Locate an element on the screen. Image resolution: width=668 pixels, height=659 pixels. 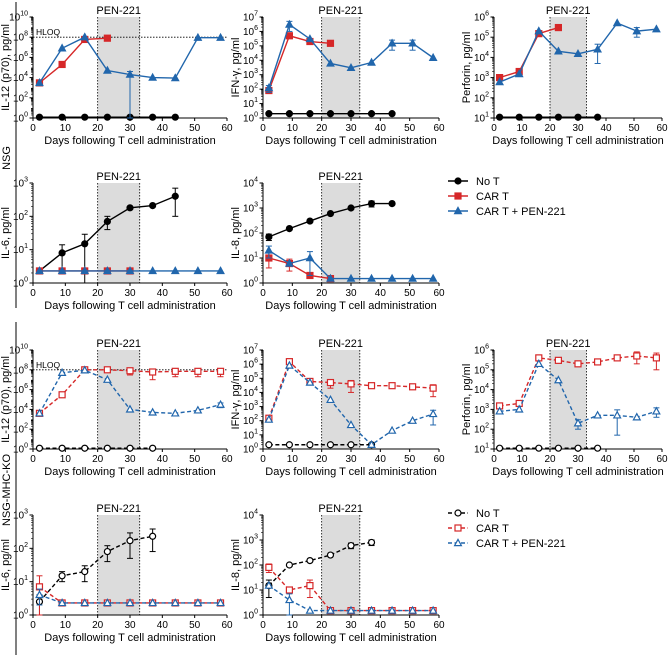
legend-label: No T is located at coordinates (488, 514).